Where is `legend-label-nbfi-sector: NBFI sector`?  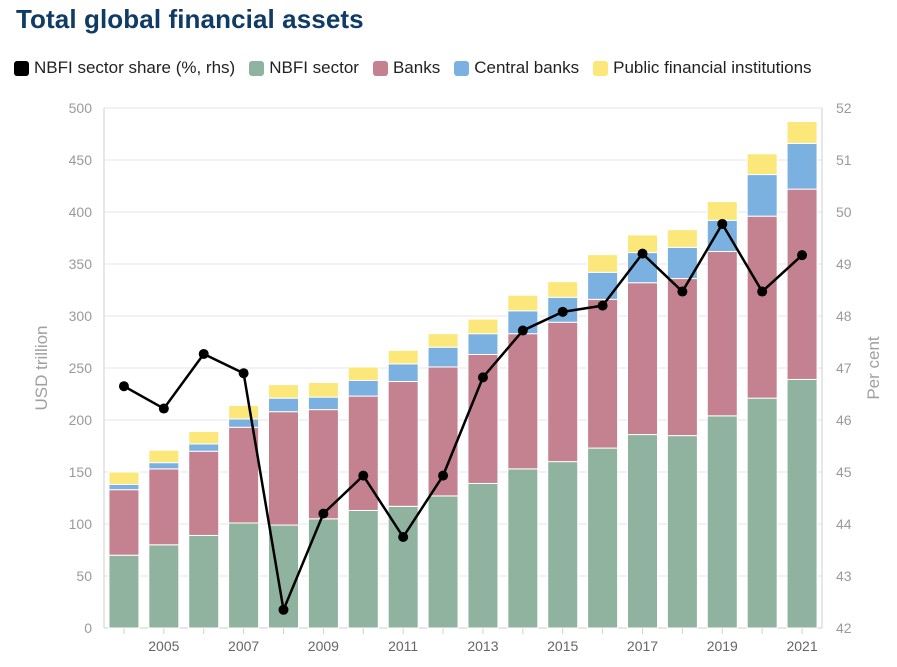 legend-label-nbfi-sector: NBFI sector is located at coordinates (314, 67).